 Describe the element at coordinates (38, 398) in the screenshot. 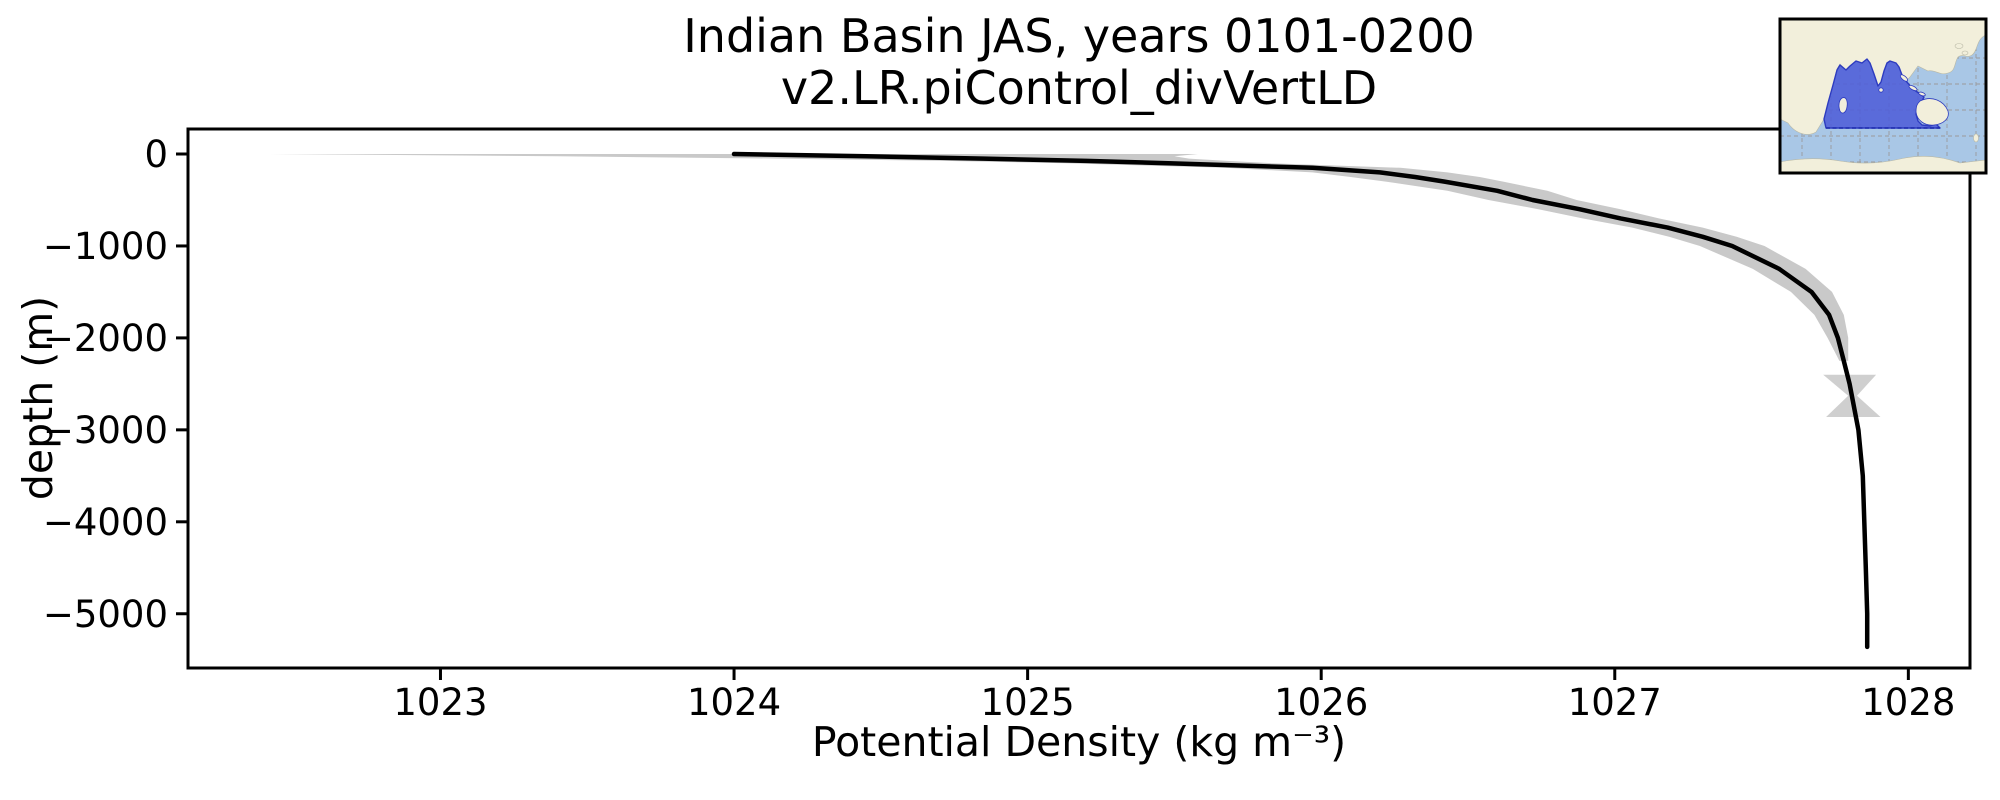

I see `y-axis-label: depth (m)` at that location.